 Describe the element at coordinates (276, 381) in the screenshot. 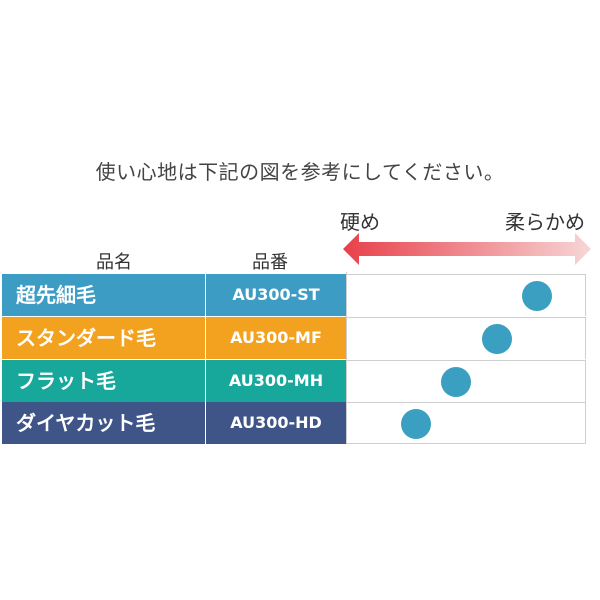

I see `product-code: AU300-MH` at that location.